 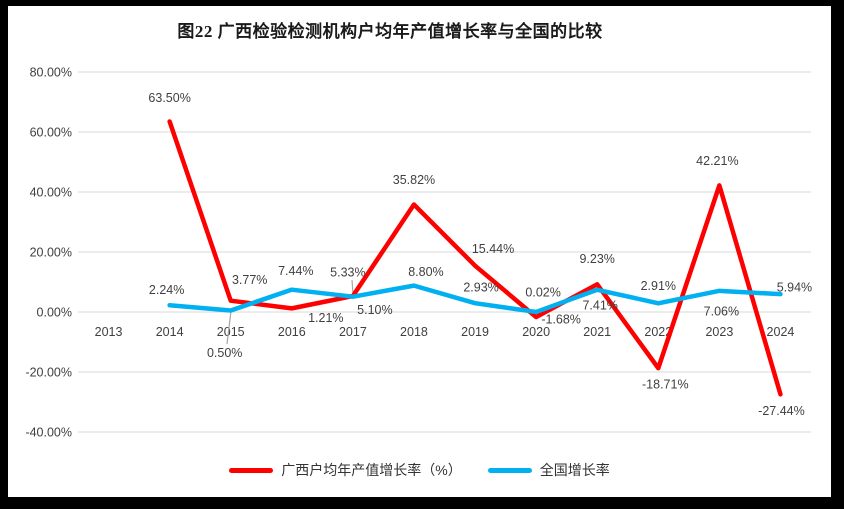 I want to click on data-label: 5.33%, so click(x=347, y=273).